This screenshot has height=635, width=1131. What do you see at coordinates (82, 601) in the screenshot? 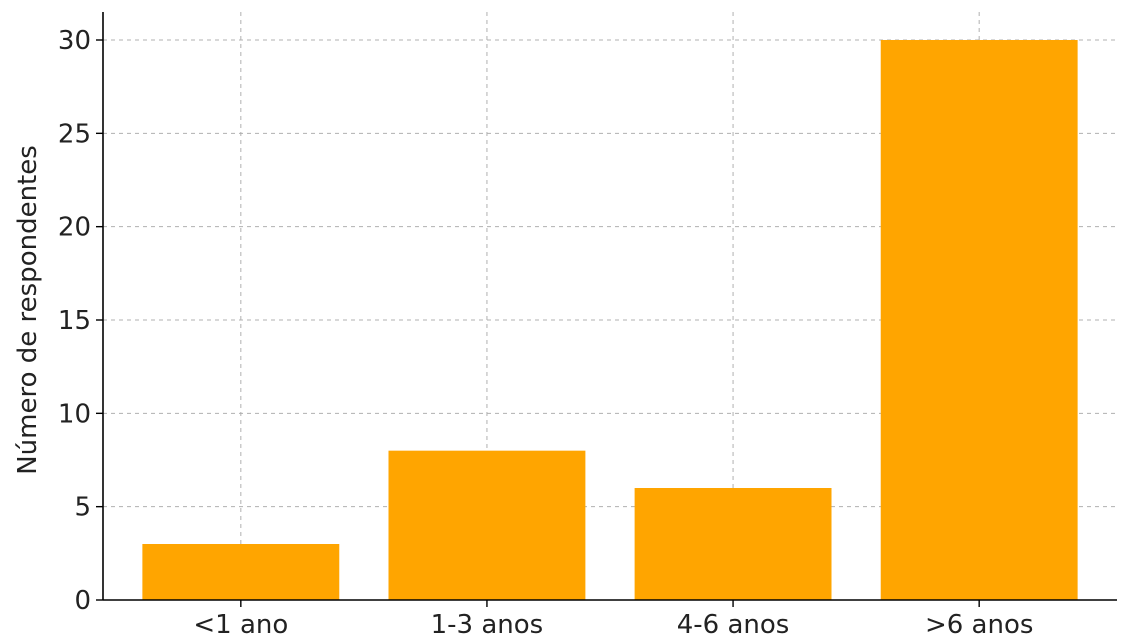
I see `y-tick-label: 0` at bounding box center [82, 601].